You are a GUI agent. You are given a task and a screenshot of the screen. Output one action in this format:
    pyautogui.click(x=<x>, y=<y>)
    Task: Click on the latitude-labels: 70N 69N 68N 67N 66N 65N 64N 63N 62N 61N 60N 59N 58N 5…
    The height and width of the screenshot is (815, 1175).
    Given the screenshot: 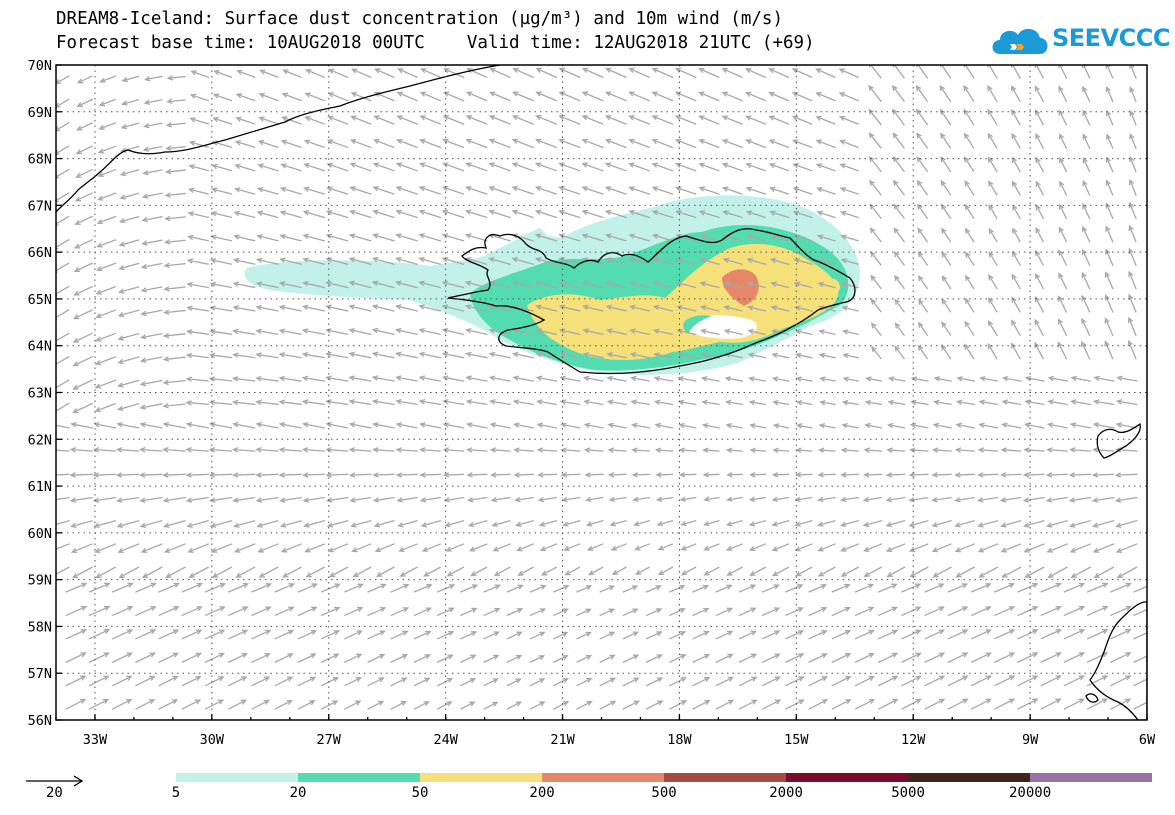 What is the action you would take?
    pyautogui.click(x=40, y=393)
    